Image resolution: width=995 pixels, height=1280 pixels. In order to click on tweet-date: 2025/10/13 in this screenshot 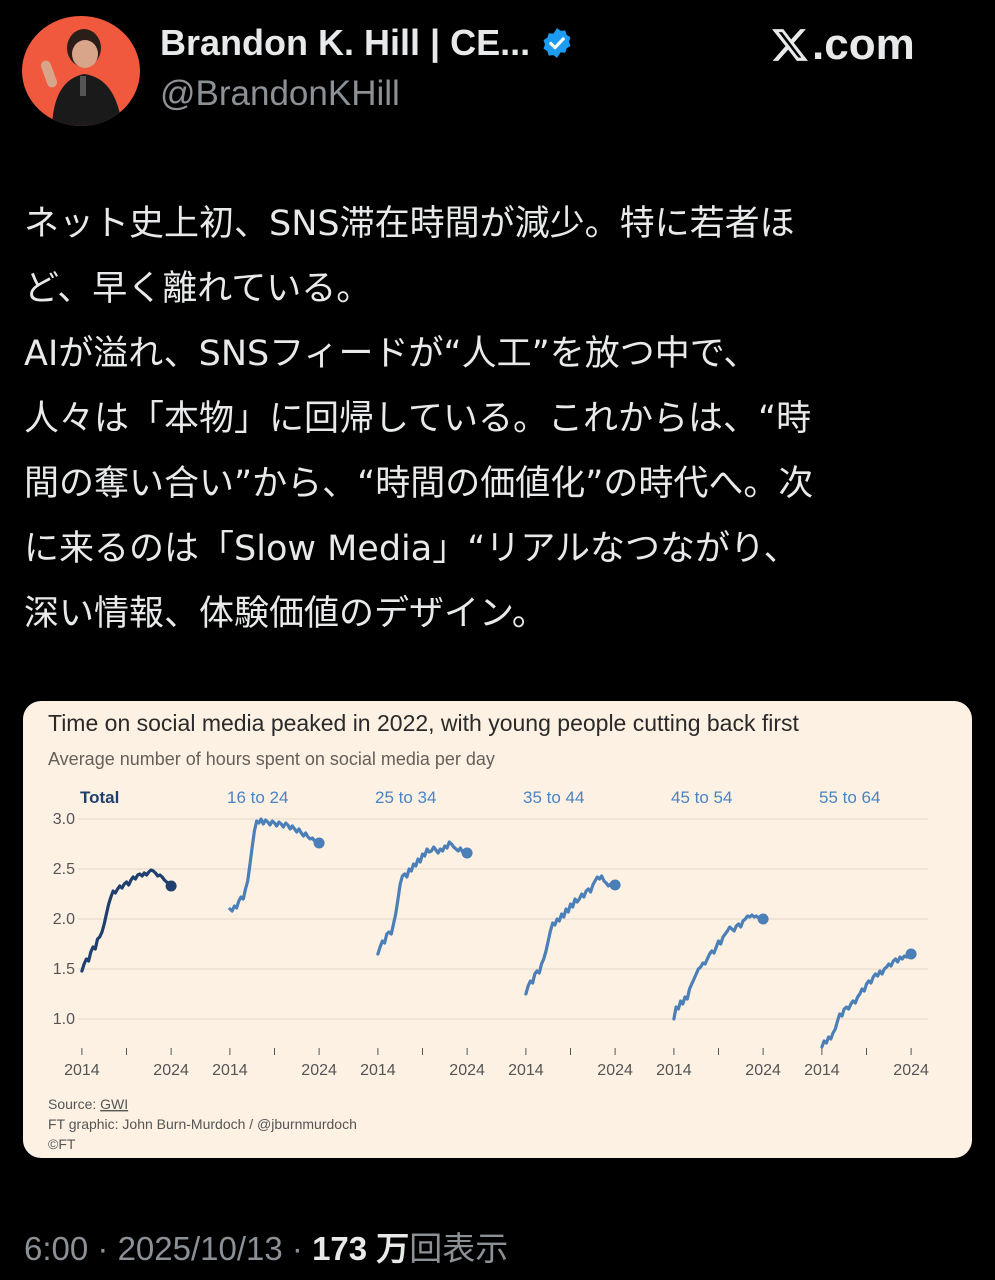, I will do `click(200, 1248)`.